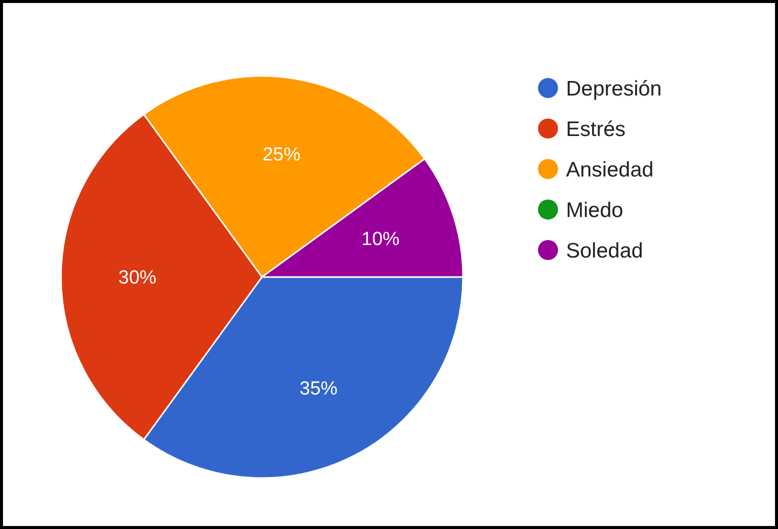 This screenshot has width=778, height=529. I want to click on data-label: 35%, so click(319, 389).